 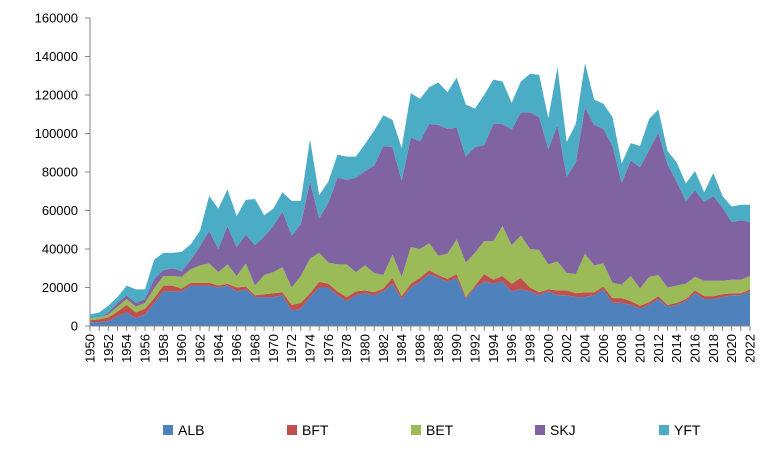 I want to click on x-tick-label: 1990, so click(x=456, y=348).